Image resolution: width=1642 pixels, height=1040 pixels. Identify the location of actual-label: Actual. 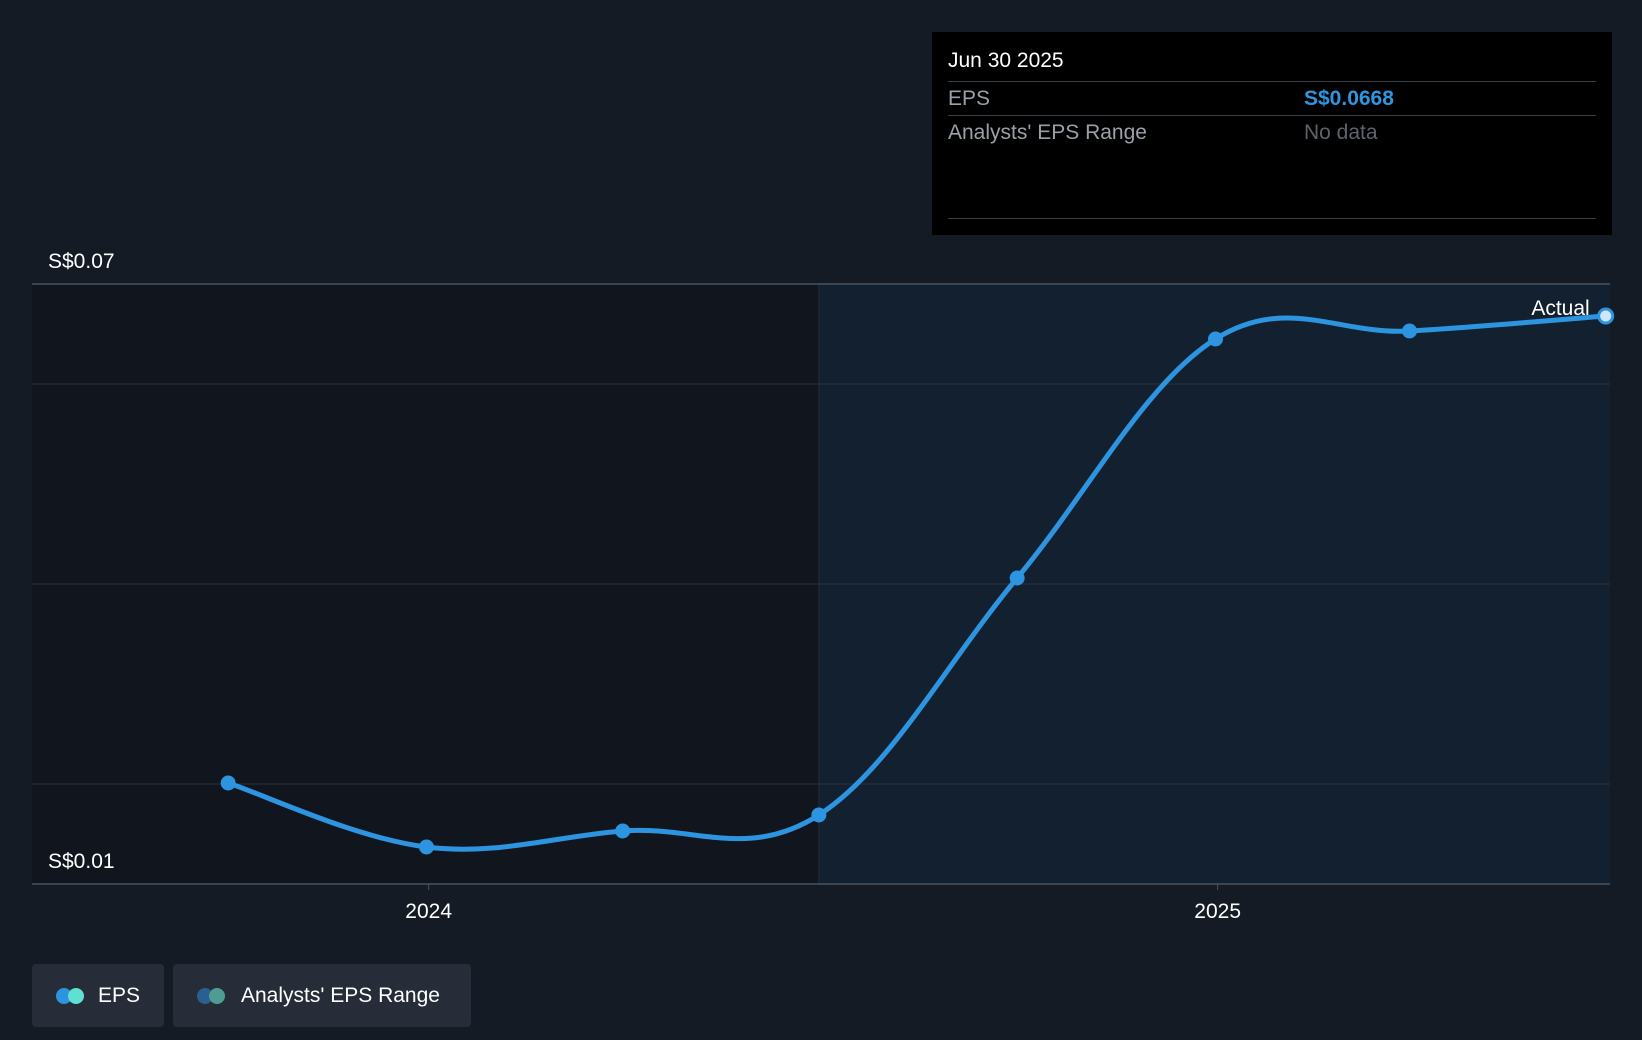
(1560, 308).